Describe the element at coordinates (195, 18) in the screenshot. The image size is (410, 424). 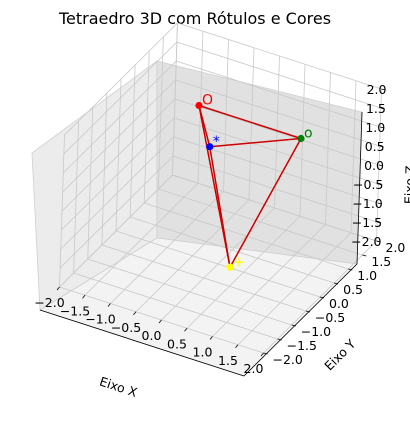
I see `chart-title: Tetraedro 3D com Rótulos e Cores` at that location.